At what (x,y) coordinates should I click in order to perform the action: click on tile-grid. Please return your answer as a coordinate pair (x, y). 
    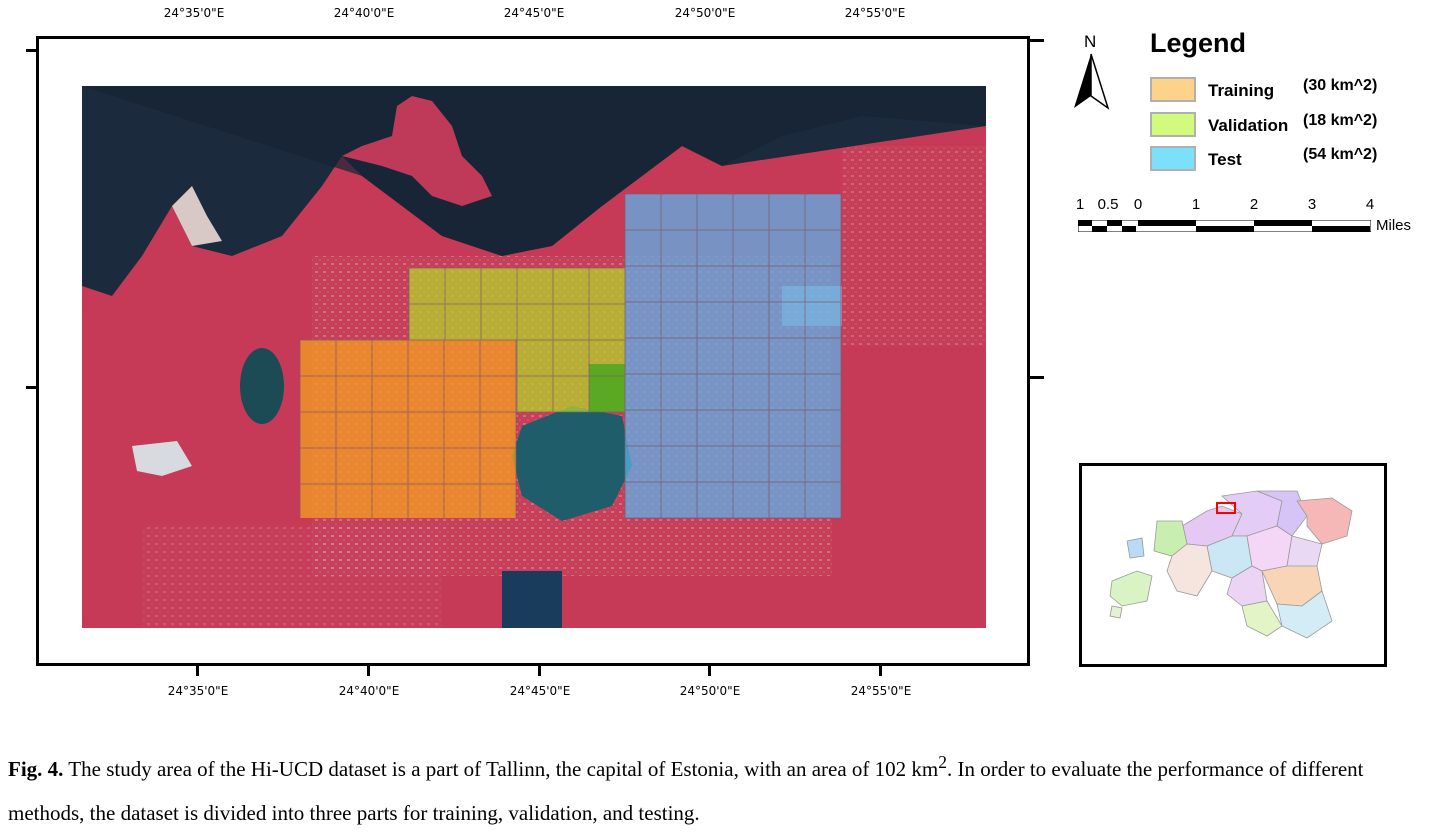
    Looking at the image, I should click on (570, 356).